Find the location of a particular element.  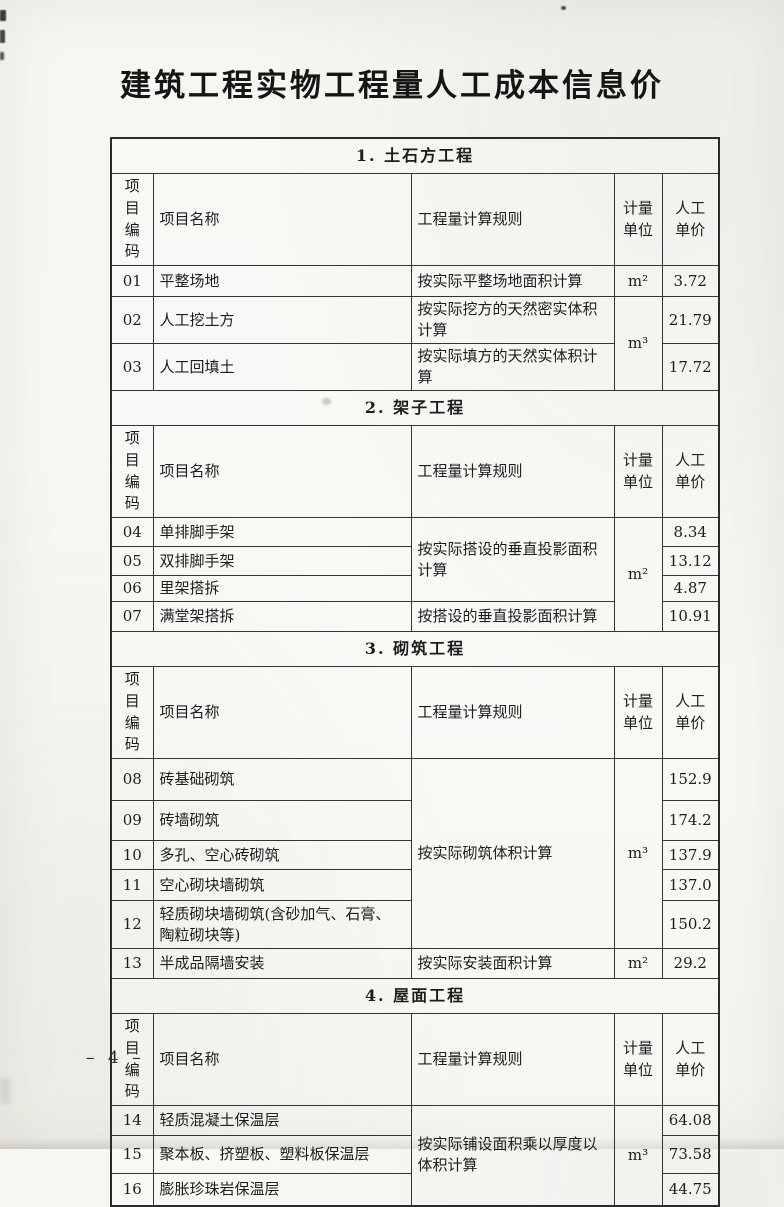

section-band-roofing: 4. 屋面工程 is located at coordinates (415, 996).